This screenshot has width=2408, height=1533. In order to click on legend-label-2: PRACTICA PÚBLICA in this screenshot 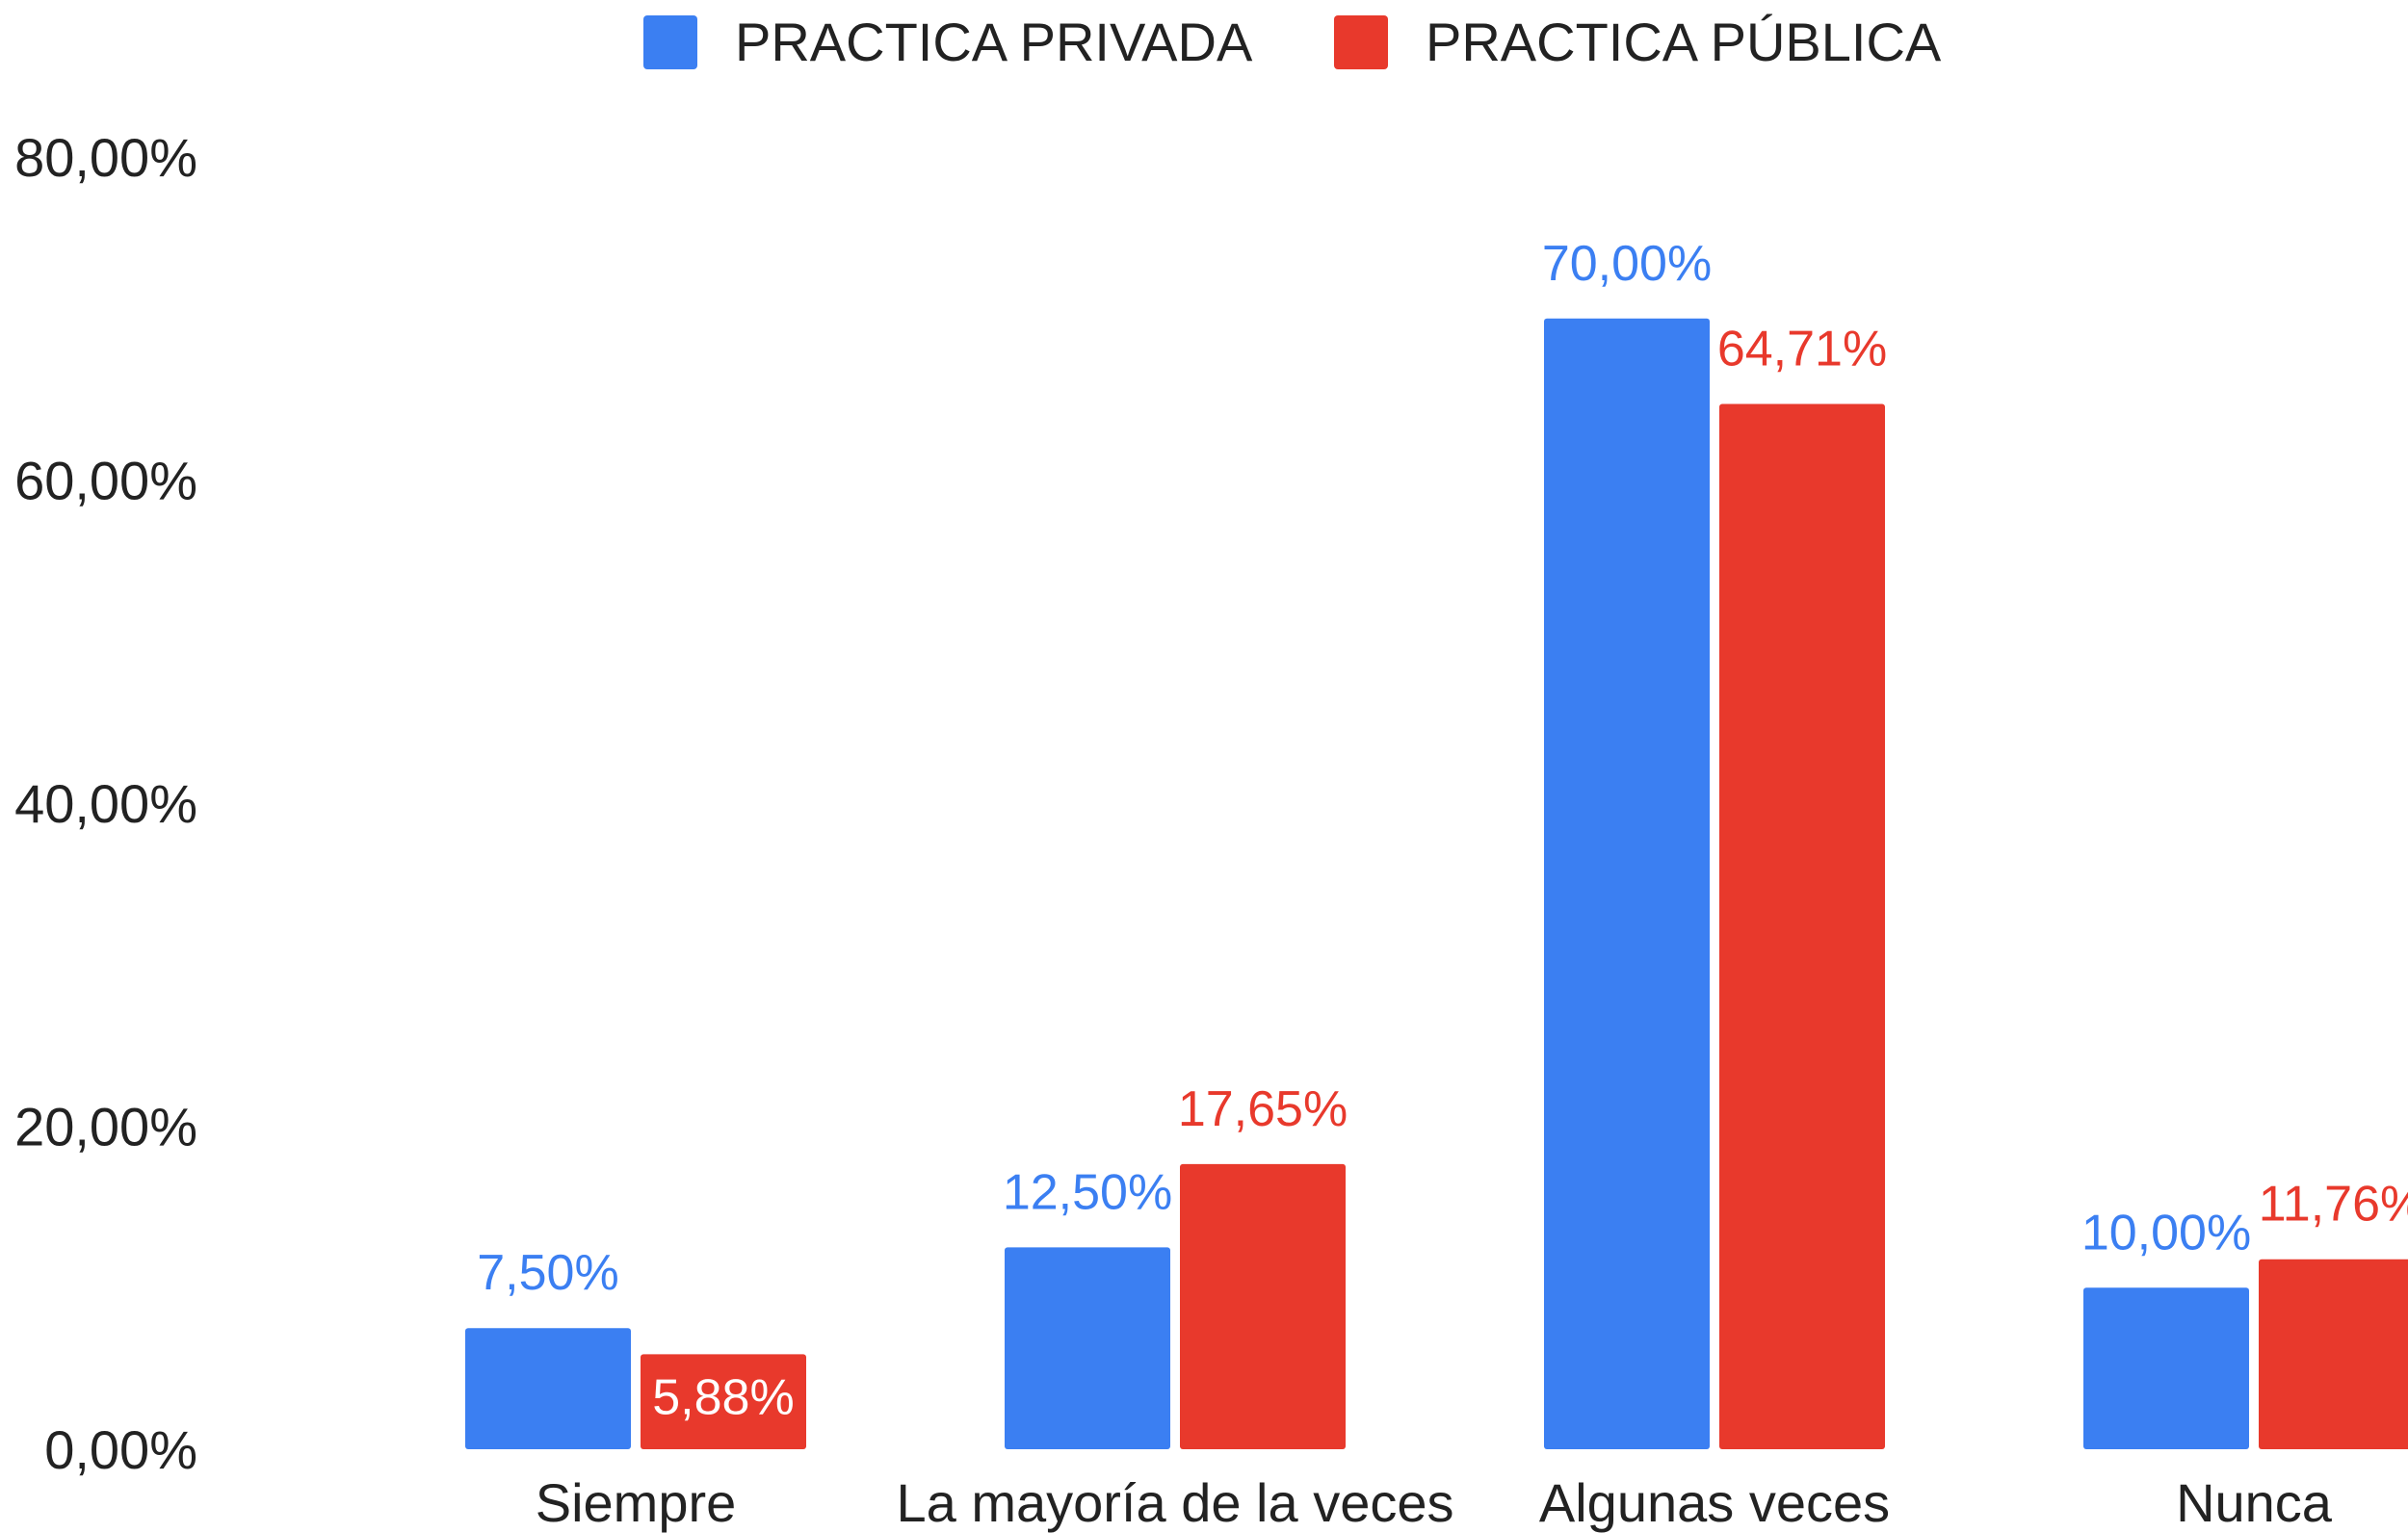, I will do `click(1684, 42)`.